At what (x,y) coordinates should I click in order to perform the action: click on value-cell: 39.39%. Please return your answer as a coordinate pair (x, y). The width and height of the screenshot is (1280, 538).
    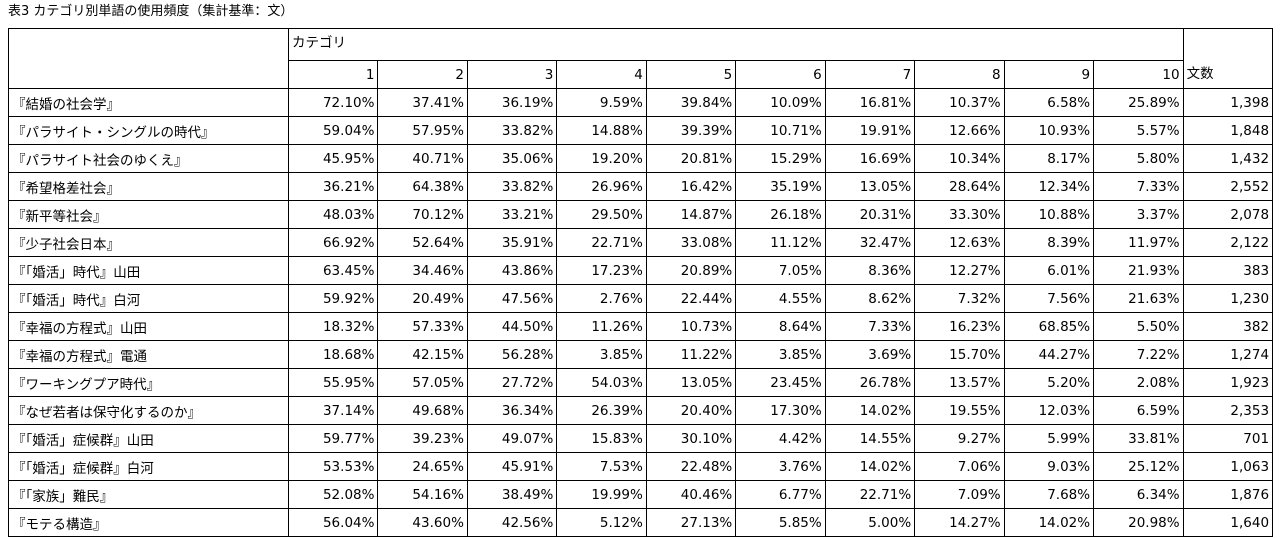
    Looking at the image, I should click on (691, 130).